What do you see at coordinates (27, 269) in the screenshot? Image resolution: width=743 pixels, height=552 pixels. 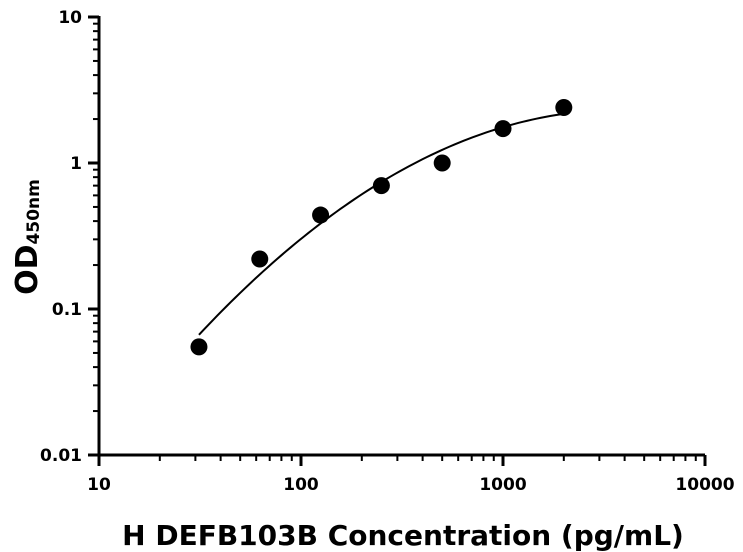 I see `y-axis-title-main: OD` at bounding box center [27, 269].